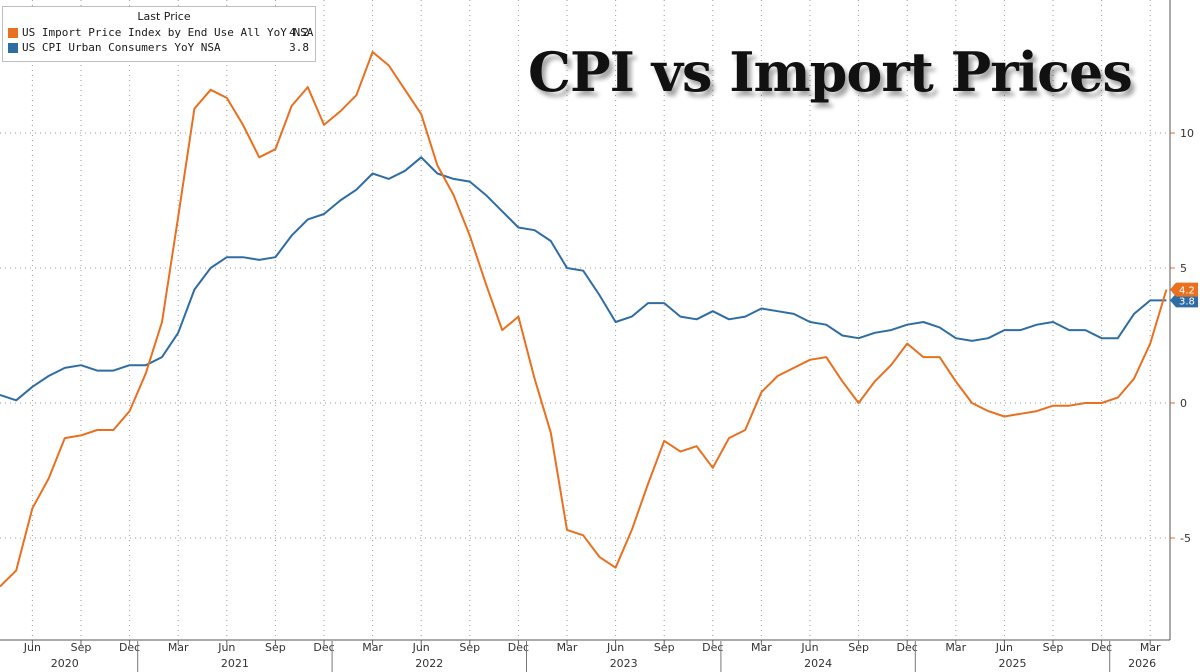  I want to click on last-value-label: 4.2, so click(1187, 291).